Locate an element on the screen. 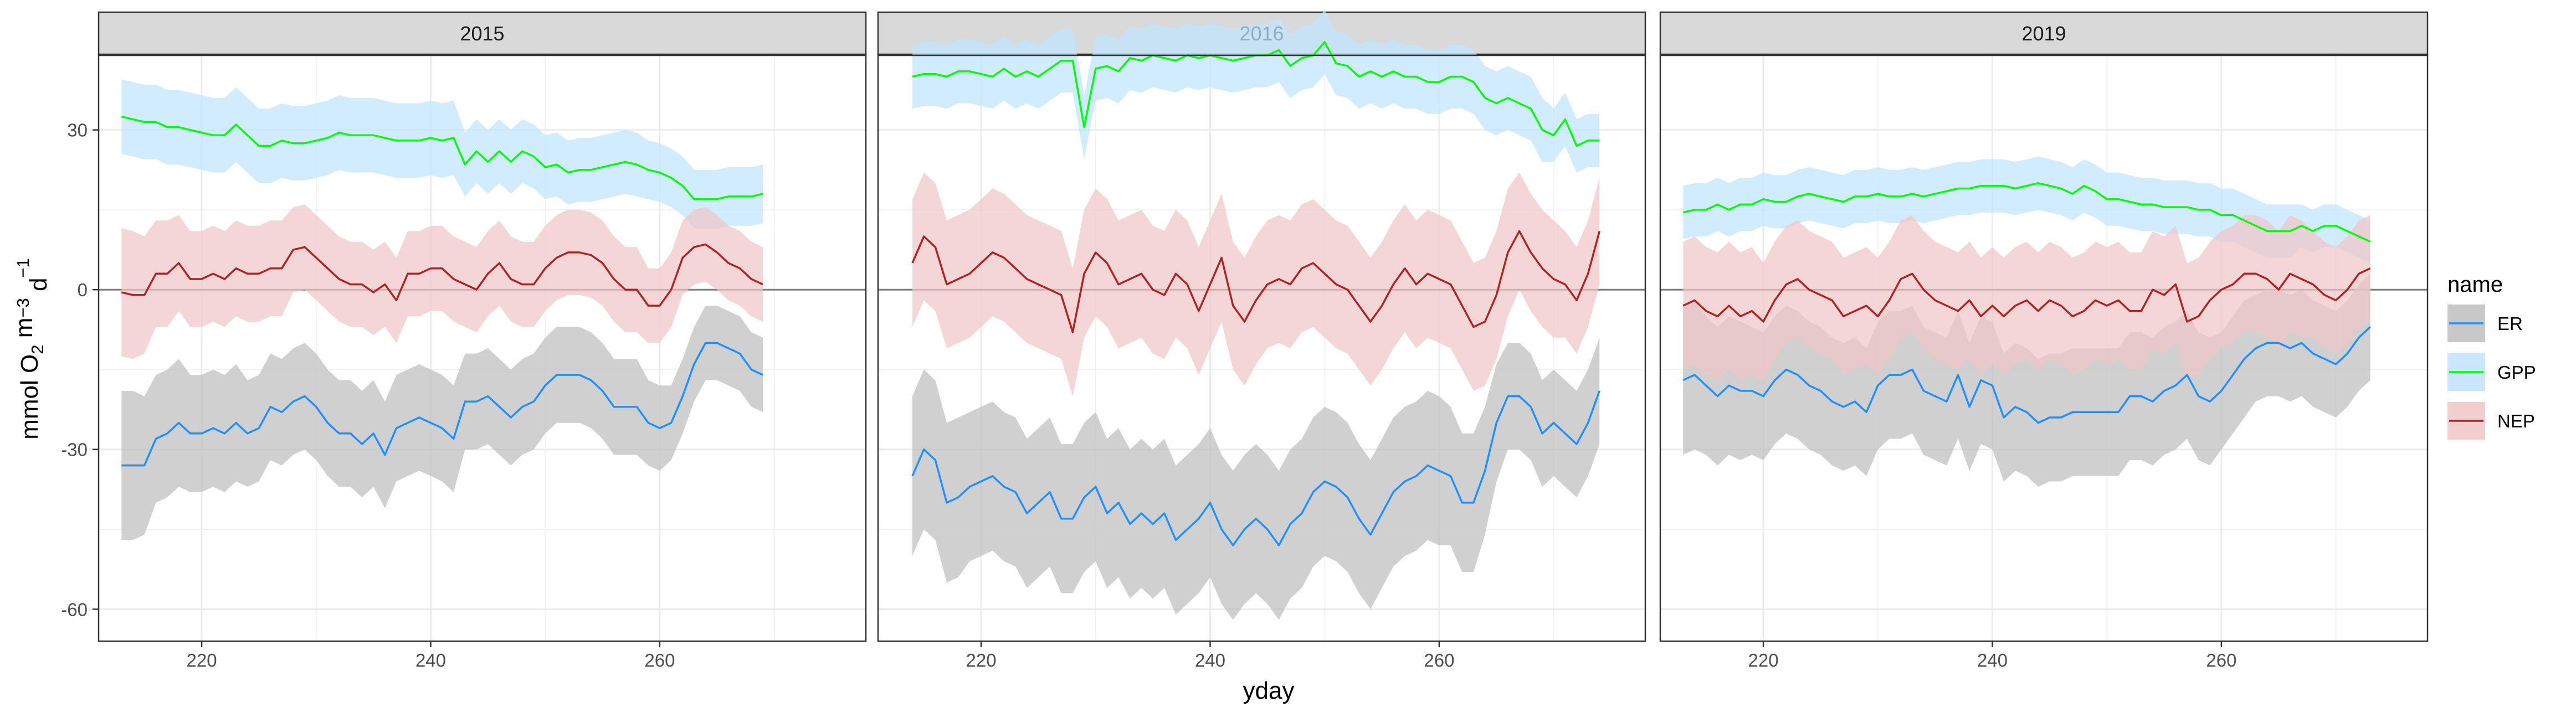 The height and width of the screenshot is (717, 2576). legend-title: name is located at coordinates (2475, 284).